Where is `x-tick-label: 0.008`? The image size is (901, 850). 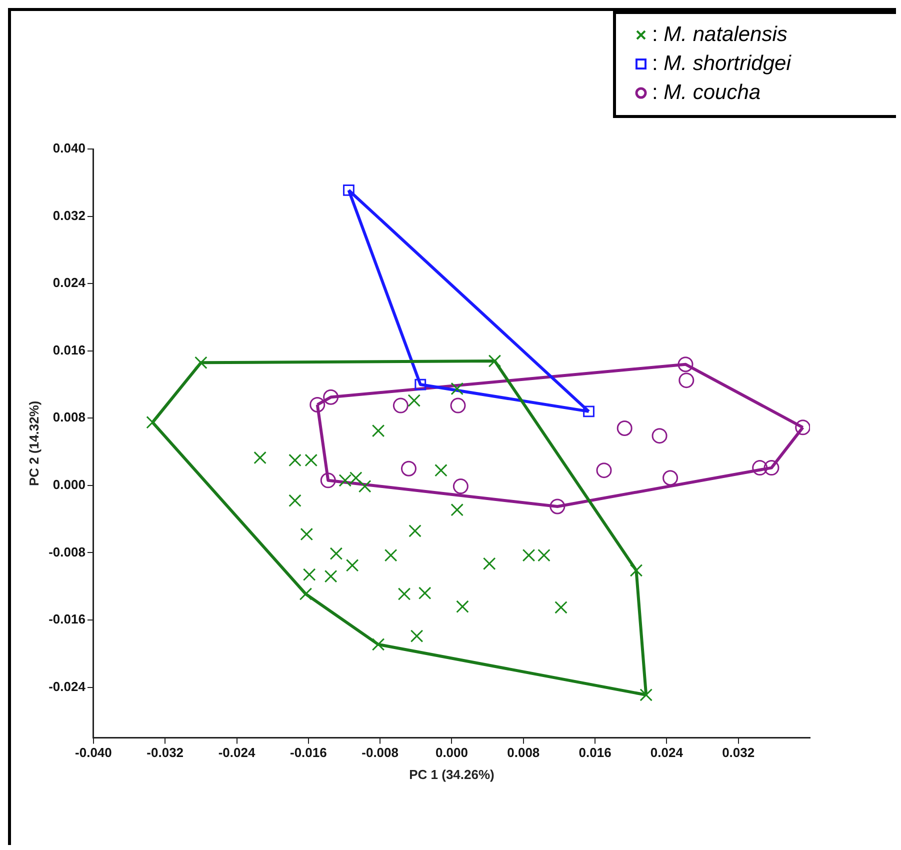
x-tick-label: 0.008 is located at coordinates (523, 752).